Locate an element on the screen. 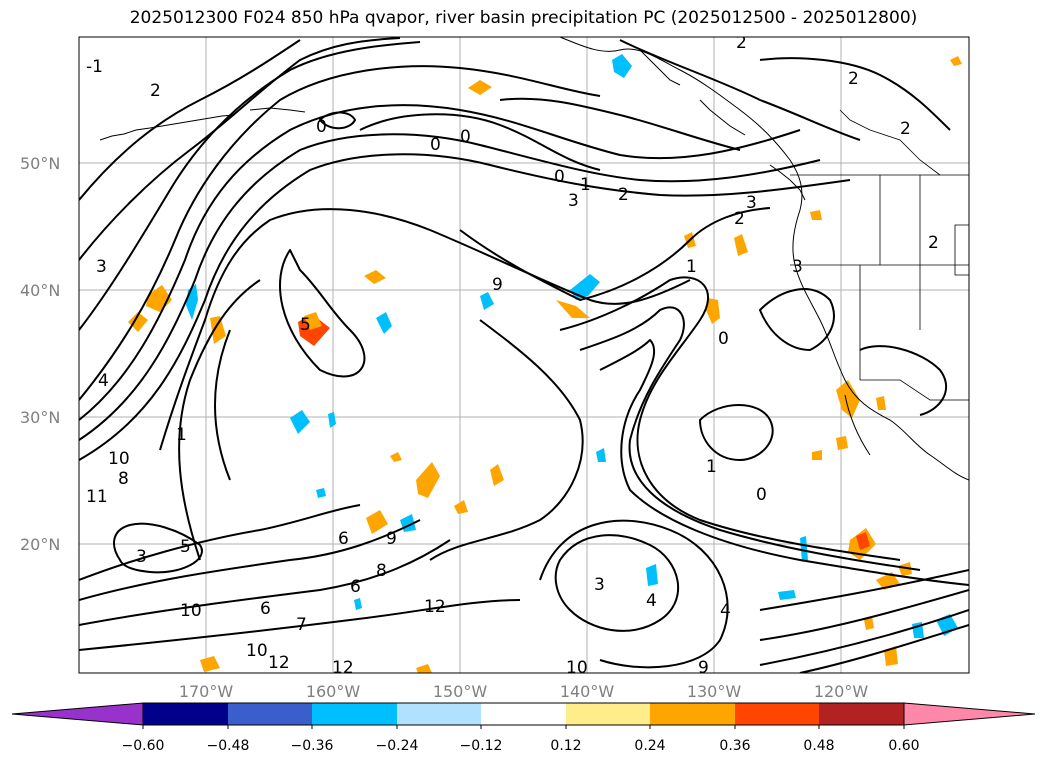  lon-label-140w: 140°W is located at coordinates (587, 691).